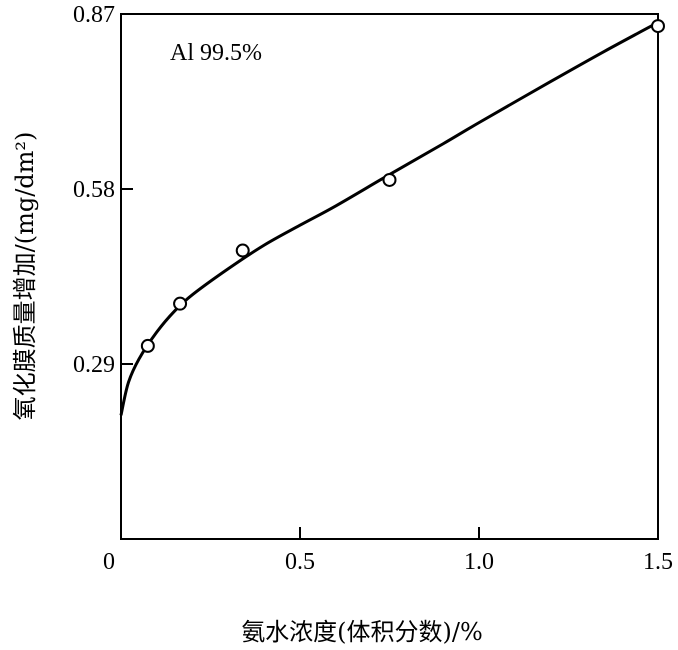  I want to click on y-tick-label: 0.29, so click(94, 365).